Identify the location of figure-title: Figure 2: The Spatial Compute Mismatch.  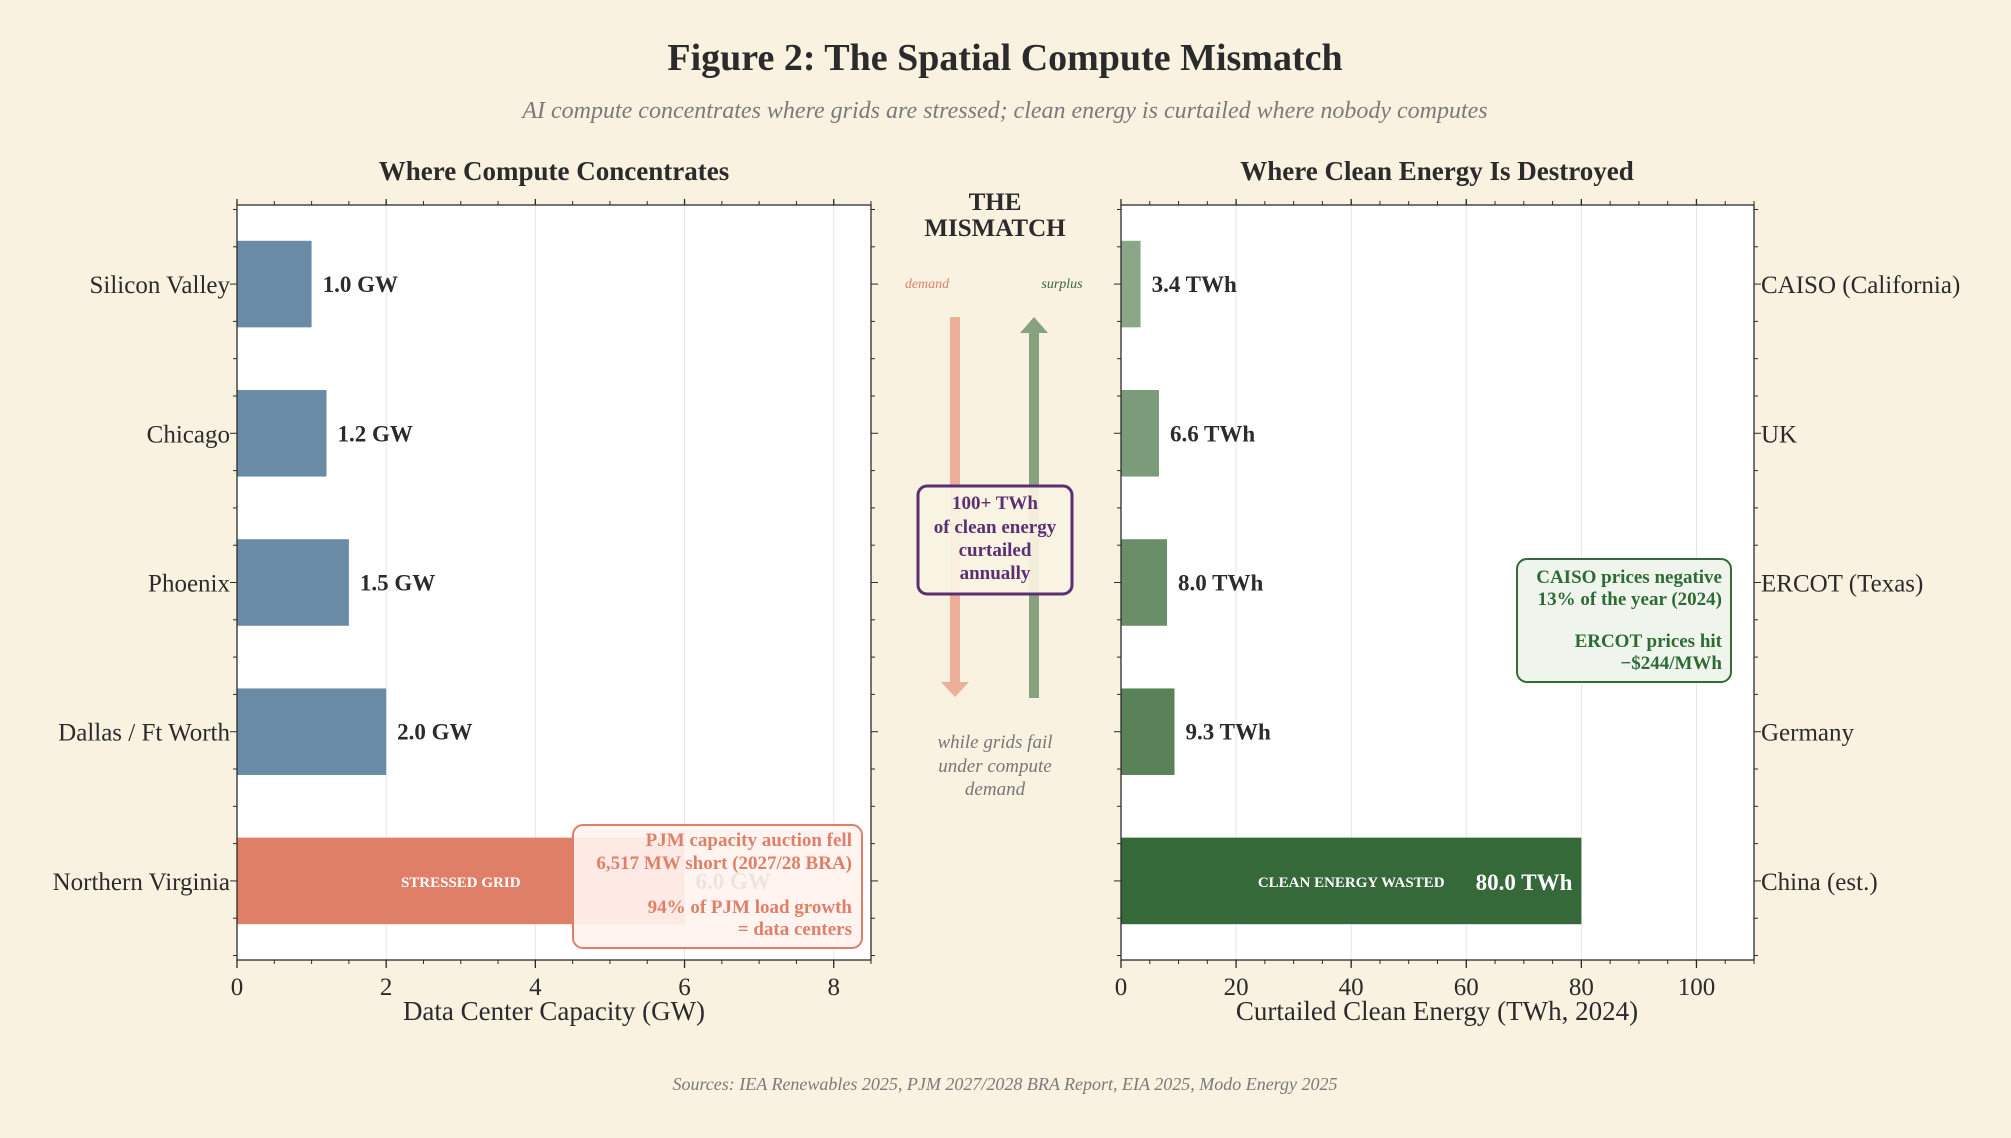
(1004, 58).